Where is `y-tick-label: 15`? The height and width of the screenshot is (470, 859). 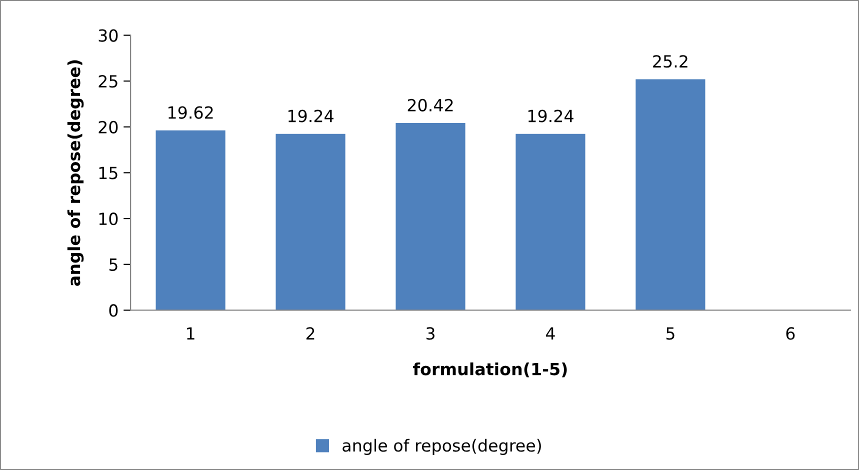 y-tick-label: 15 is located at coordinates (108, 173).